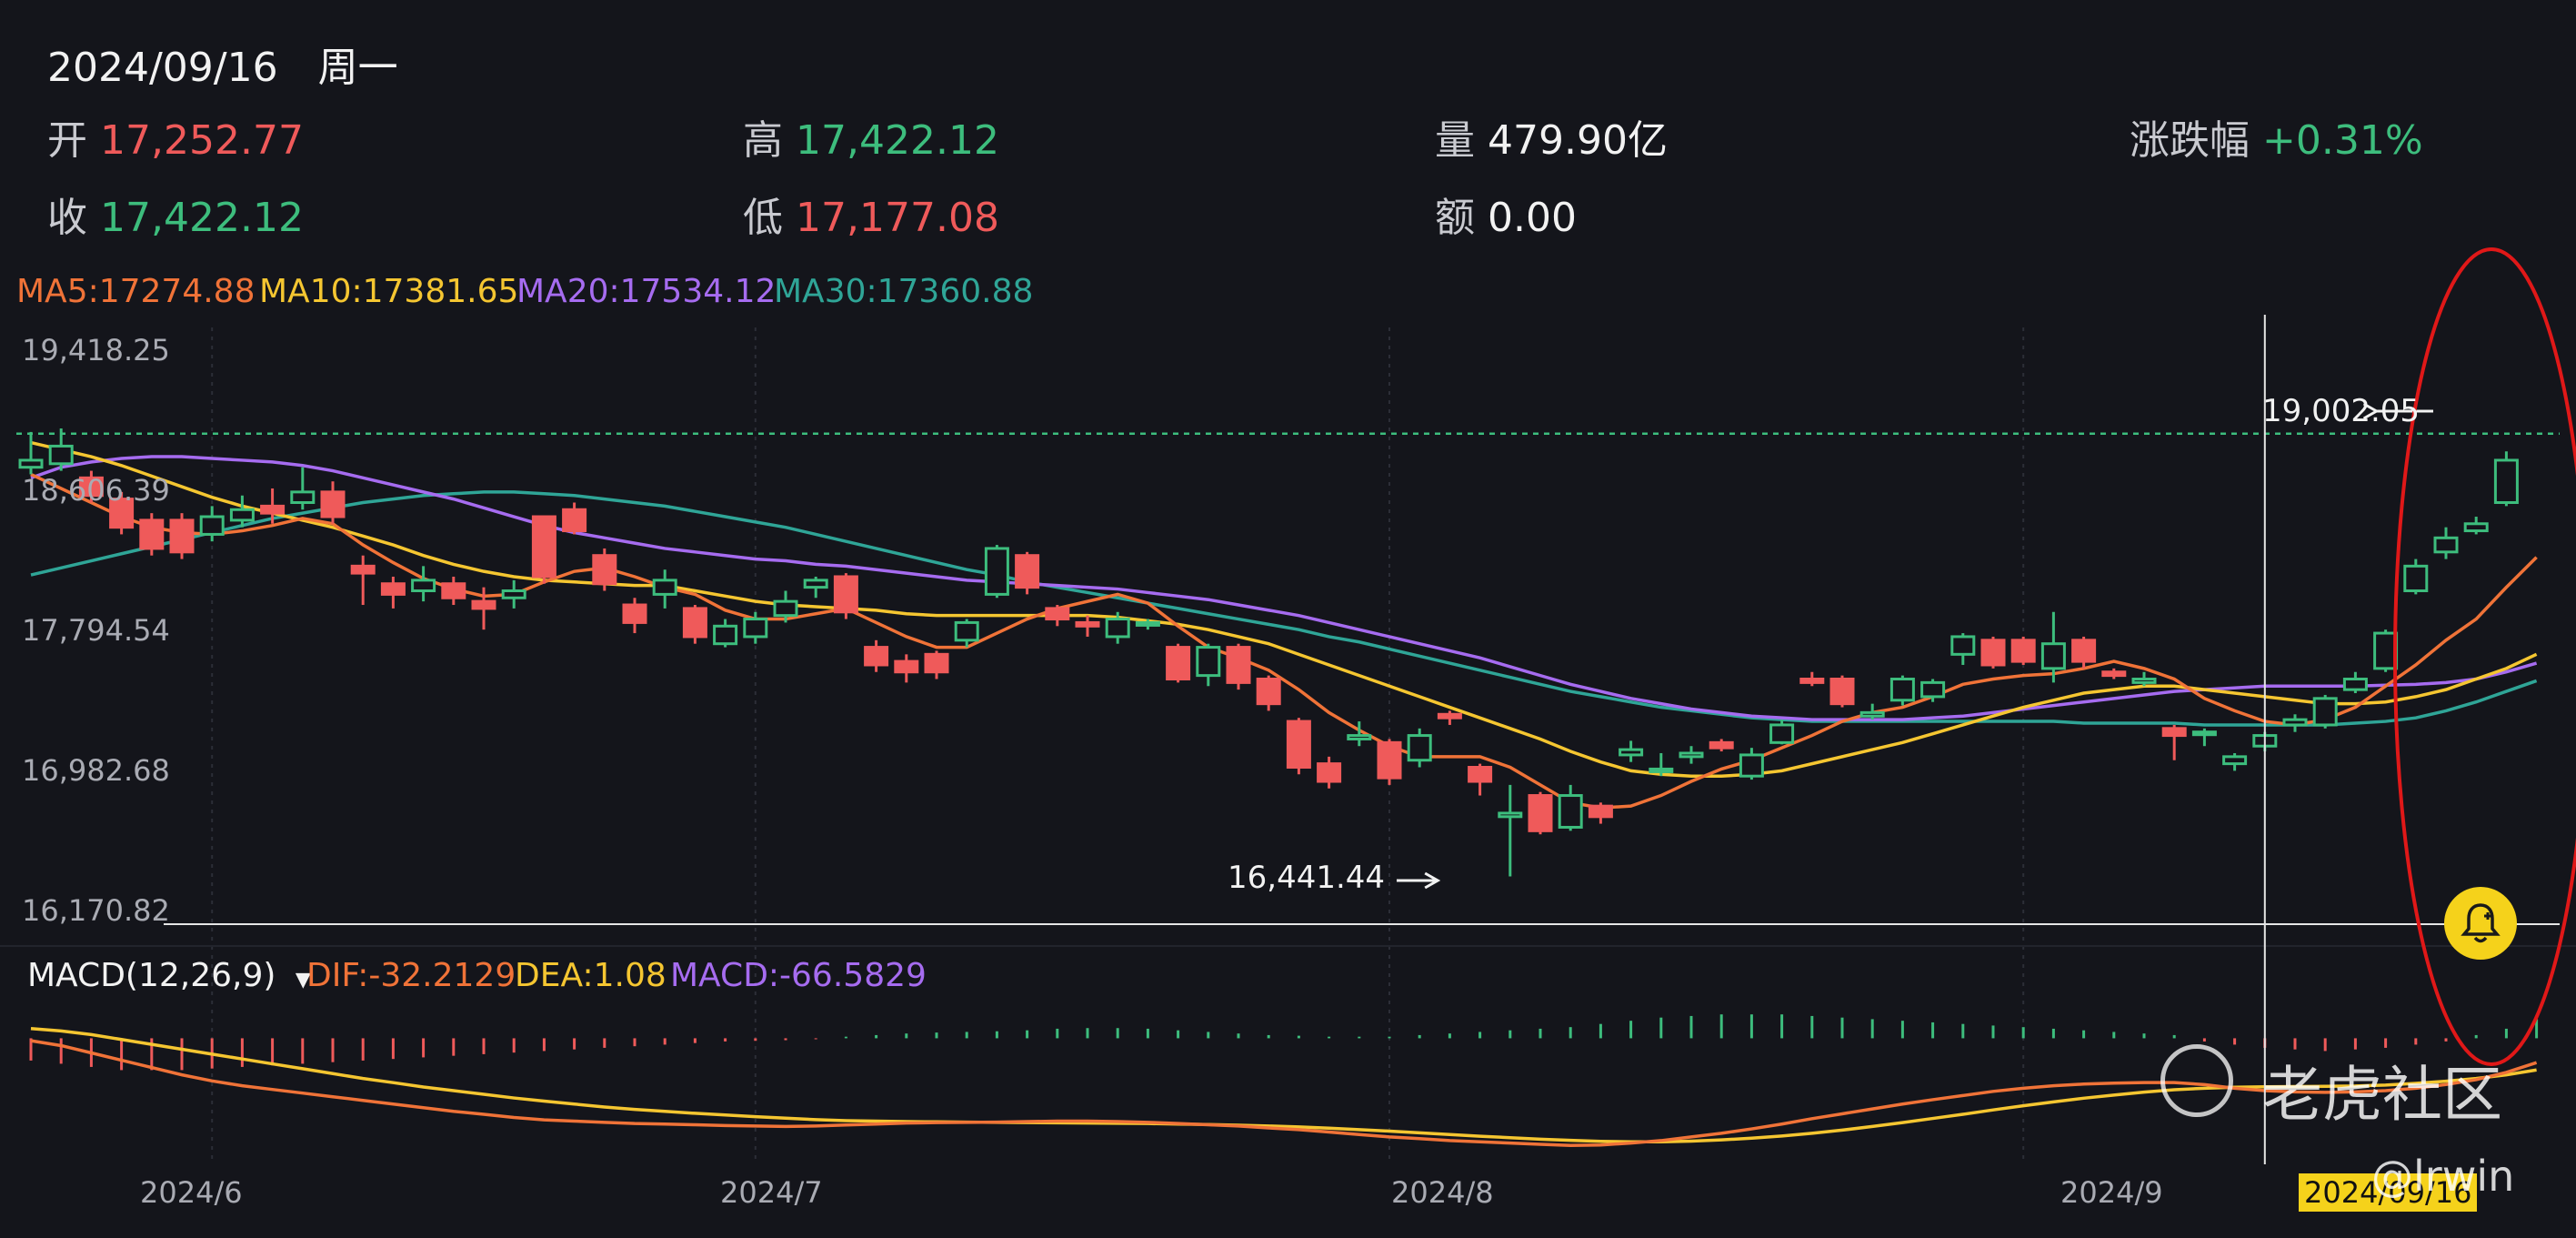  I want to click on ma20-legend: MA20:17534.12, so click(646, 291).